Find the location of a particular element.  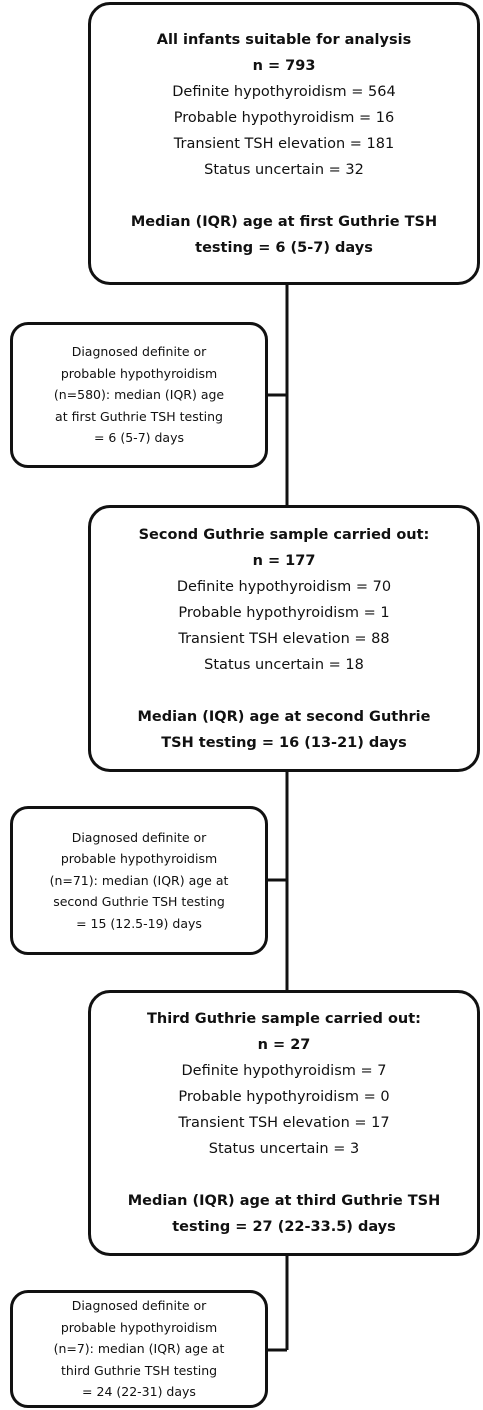

side-line: = 6 (5-7) days is located at coordinates (139, 438).